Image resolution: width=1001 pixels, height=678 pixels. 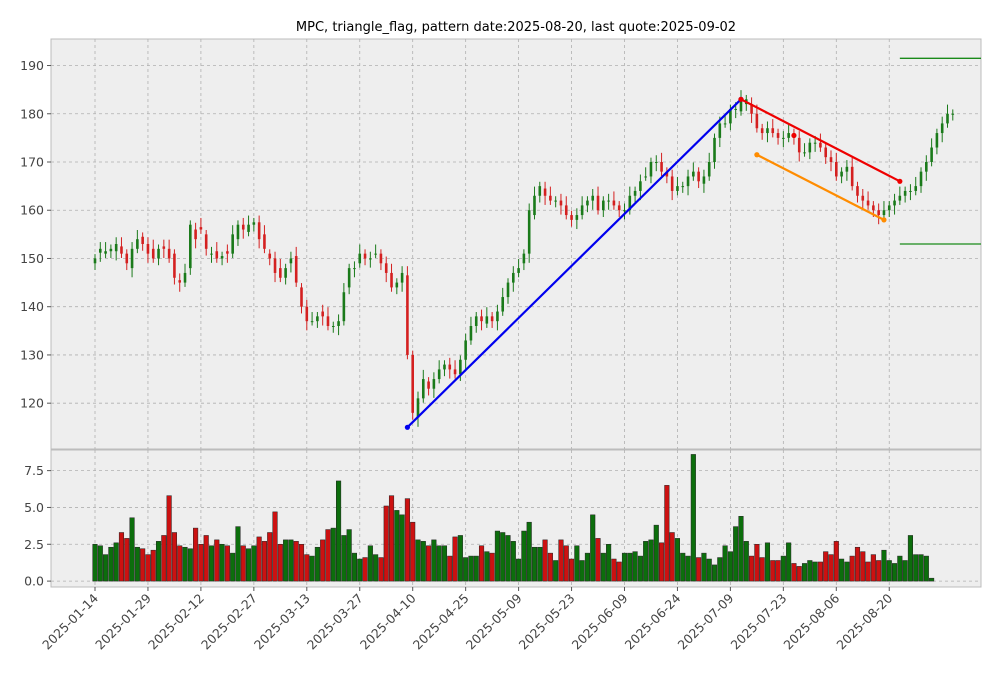 What do you see at coordinates (335, 622) in the screenshot?
I see `date-tick-label: 2025-03-27` at bounding box center [335, 622].